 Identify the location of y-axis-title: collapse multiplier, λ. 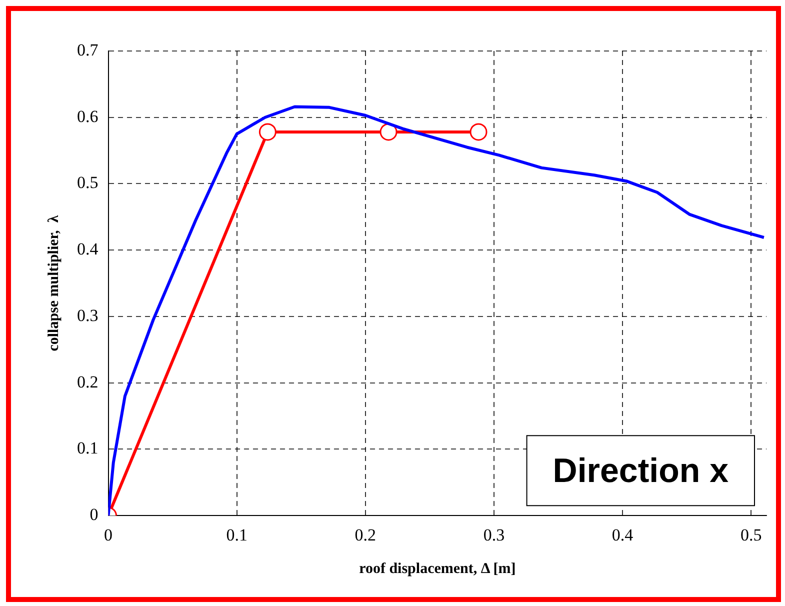
(54, 283).